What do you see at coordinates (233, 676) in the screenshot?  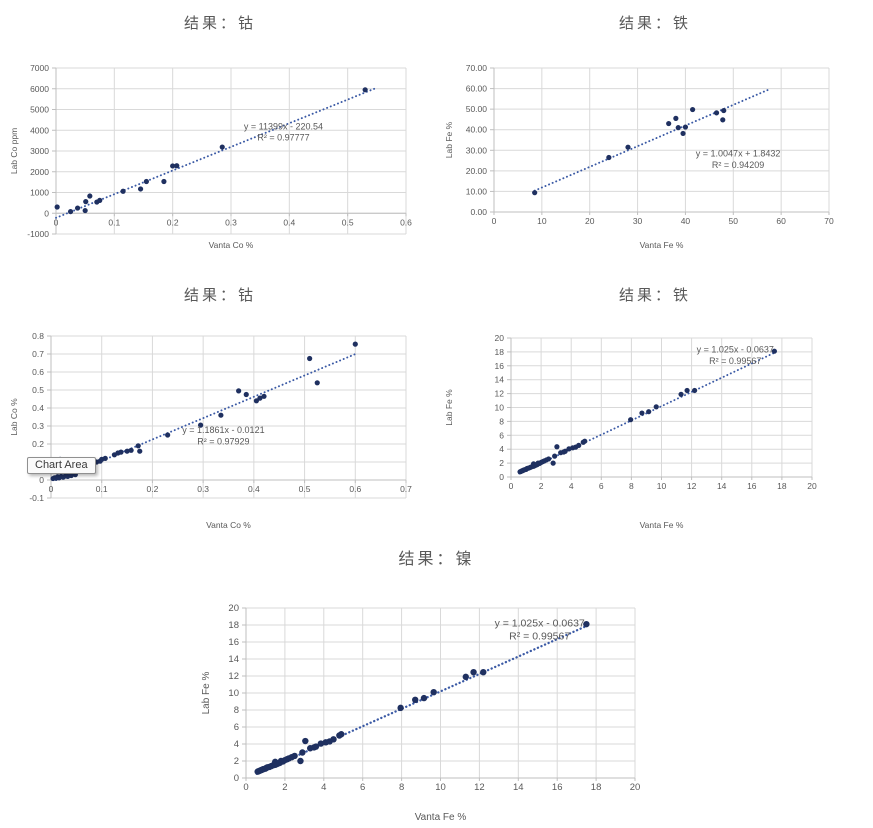 I see `y-tick-label: 12` at bounding box center [233, 676].